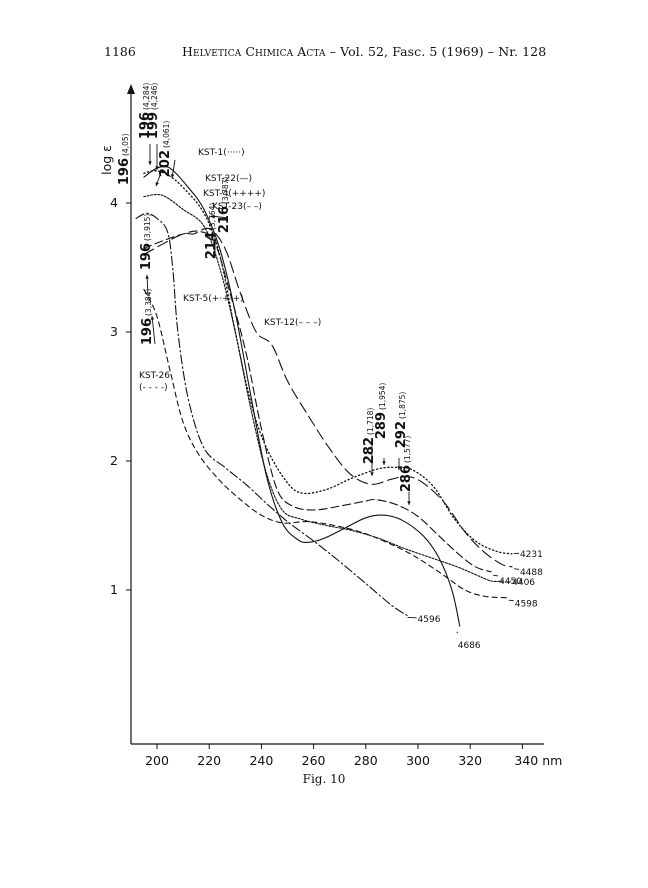 The width and height of the screenshot is (648, 888). What do you see at coordinates (147, 227) in the screenshot?
I see `peak-log-eps: (3,915)` at bounding box center [147, 227].